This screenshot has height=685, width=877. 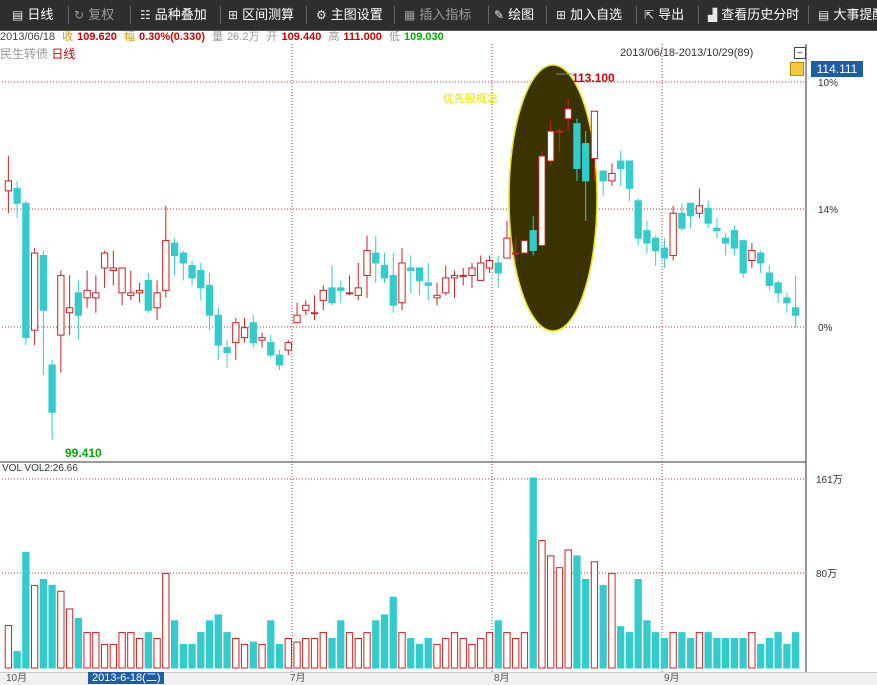 I want to click on view-history-label: 查看历史分时, so click(x=760, y=14).